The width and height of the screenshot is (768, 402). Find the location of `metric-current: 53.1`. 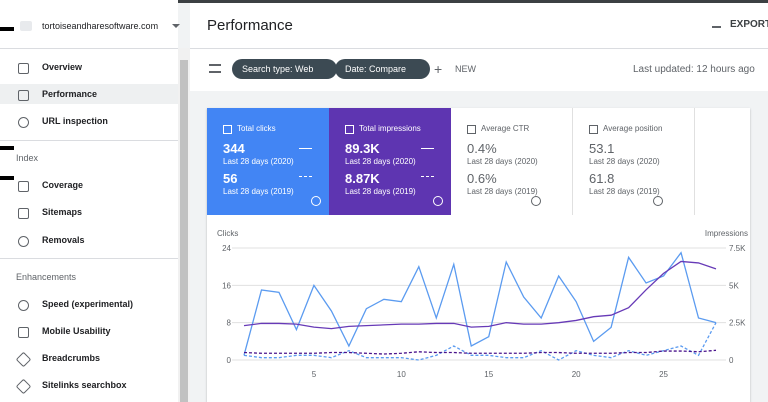

metric-current: 53.1 is located at coordinates (602, 148).